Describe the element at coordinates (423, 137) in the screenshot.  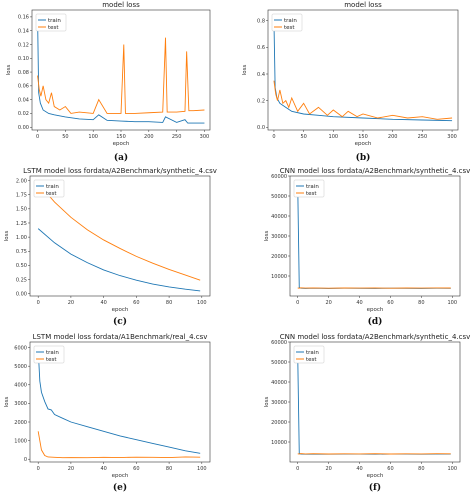
I see `x-tick-label: 250` at that location.